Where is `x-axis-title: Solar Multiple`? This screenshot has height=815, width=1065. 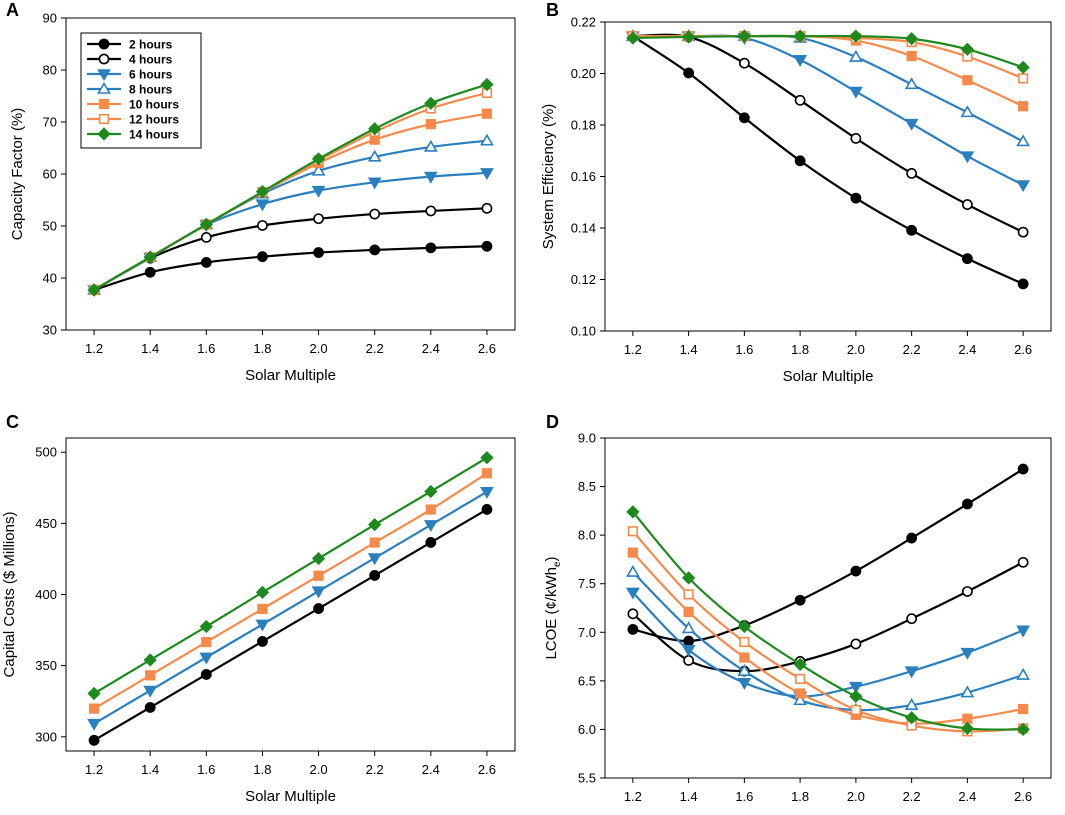
x-axis-title: Solar Multiple is located at coordinates (290, 375).